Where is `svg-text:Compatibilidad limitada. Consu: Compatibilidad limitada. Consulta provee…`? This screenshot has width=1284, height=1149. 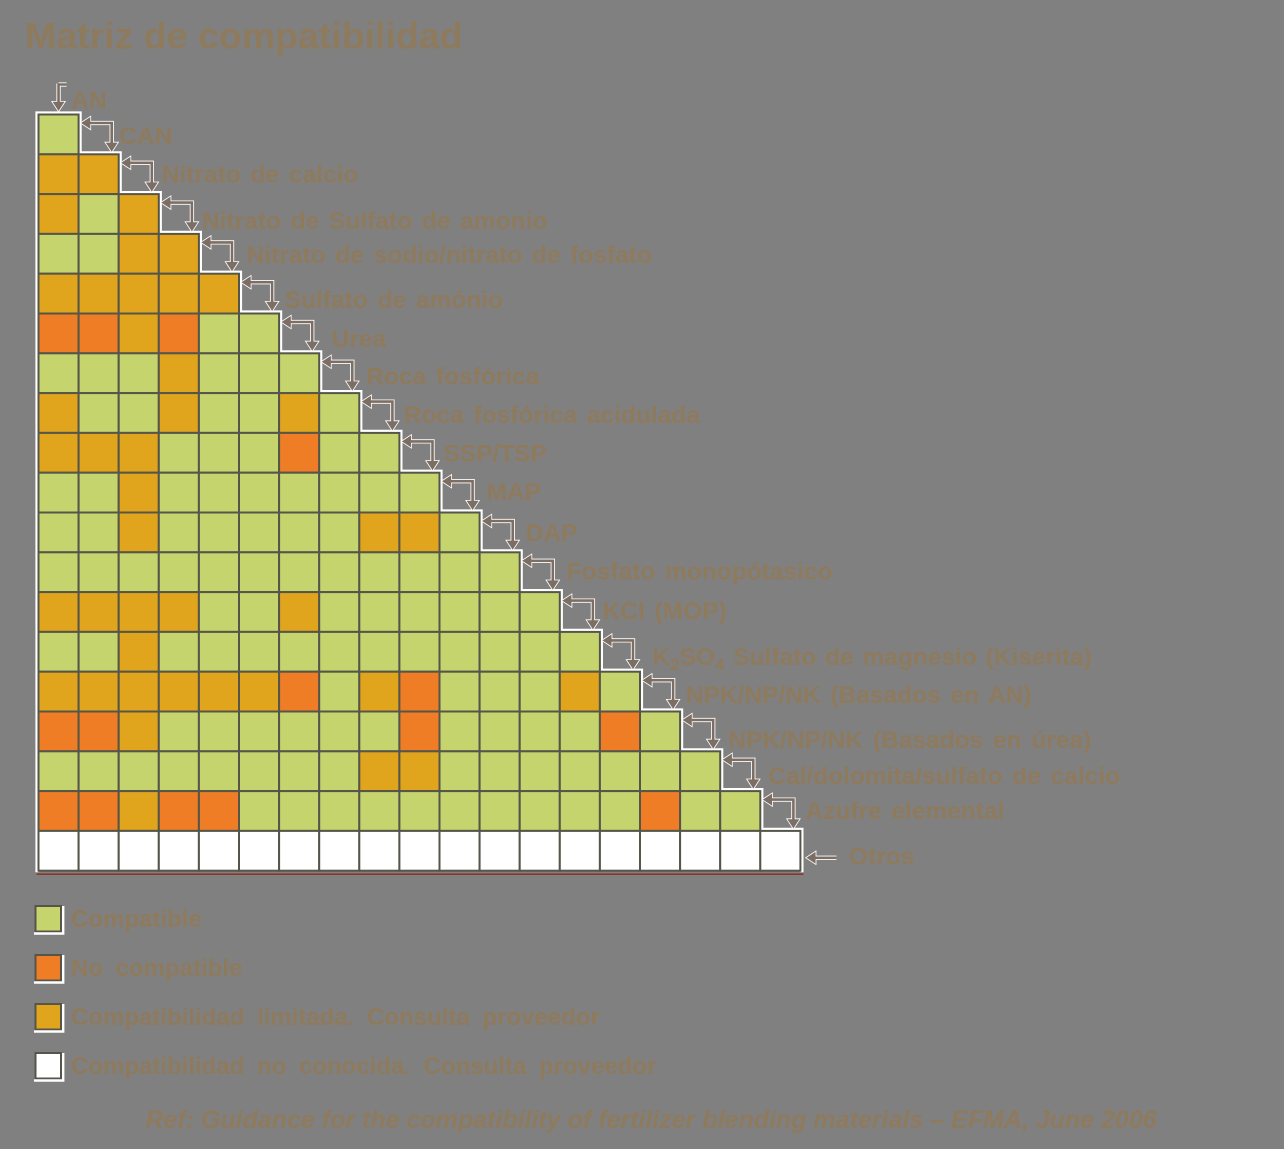 svg-text:Compatibilidad limitada. Consu: Compatibilidad limitada. Consulta provee… is located at coordinates (335, 1017).